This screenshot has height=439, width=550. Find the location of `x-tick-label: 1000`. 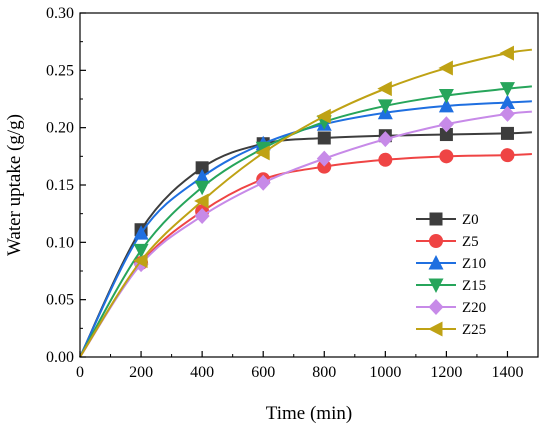

x-tick-label: 1000 is located at coordinates (385, 372).